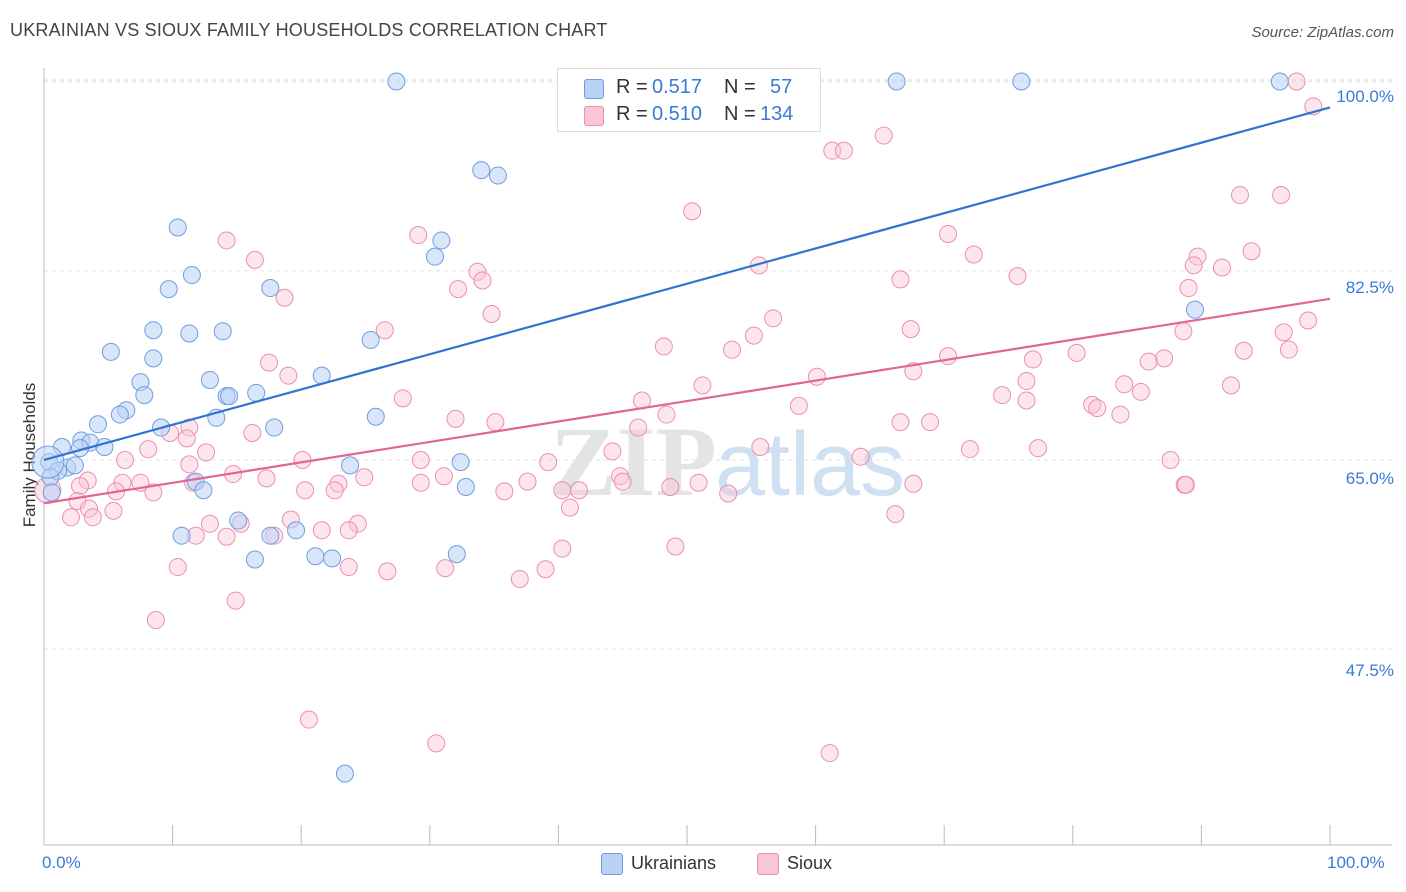 This screenshot has height=892, width=1406. Describe the element at coordinates (689, 100) in the screenshot. I see `stats-legend: R = 0.517 N = 57 R = 0.510 N = 134` at that location.